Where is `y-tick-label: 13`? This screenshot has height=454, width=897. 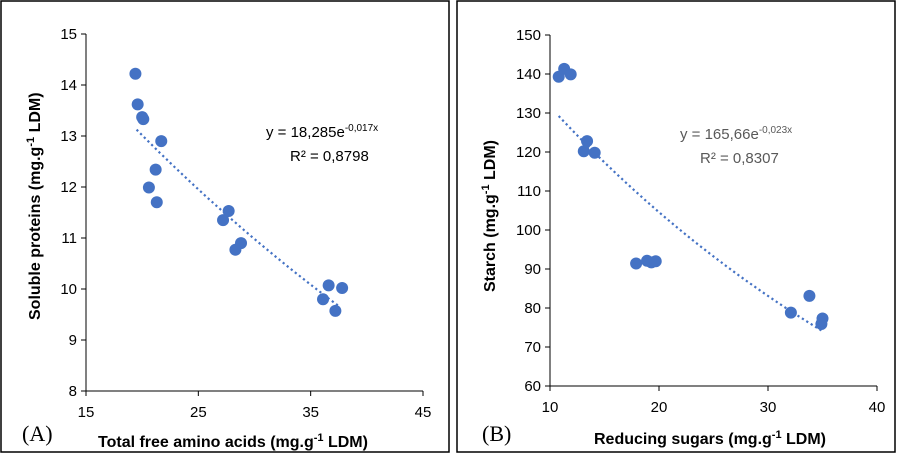 y-tick-label: 13 is located at coordinates (68, 136).